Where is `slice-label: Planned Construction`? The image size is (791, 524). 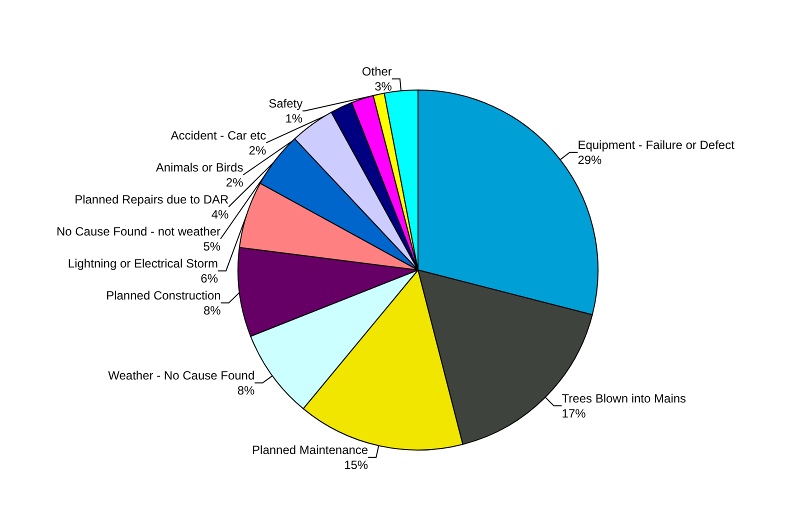
slice-label: Planned Construction is located at coordinates (163, 295).